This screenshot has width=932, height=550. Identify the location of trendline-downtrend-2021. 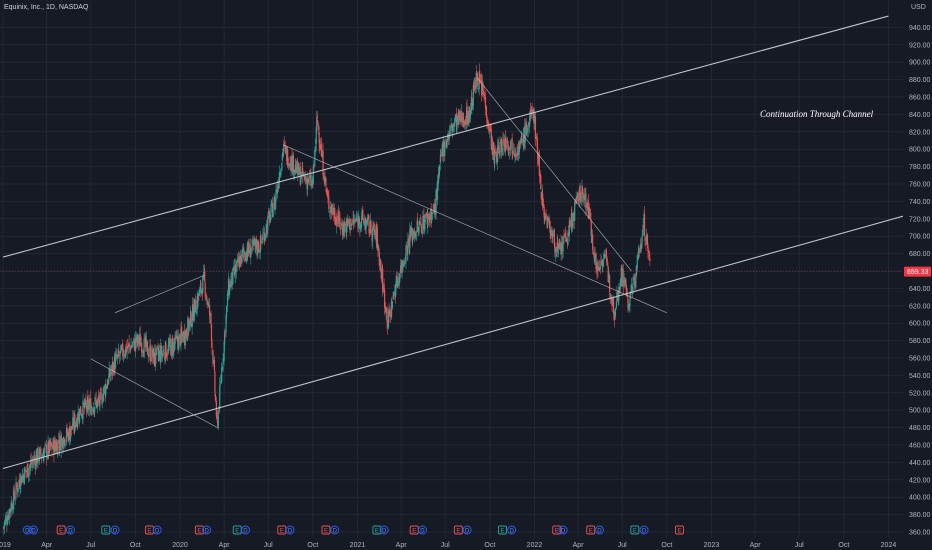
(554, 174).